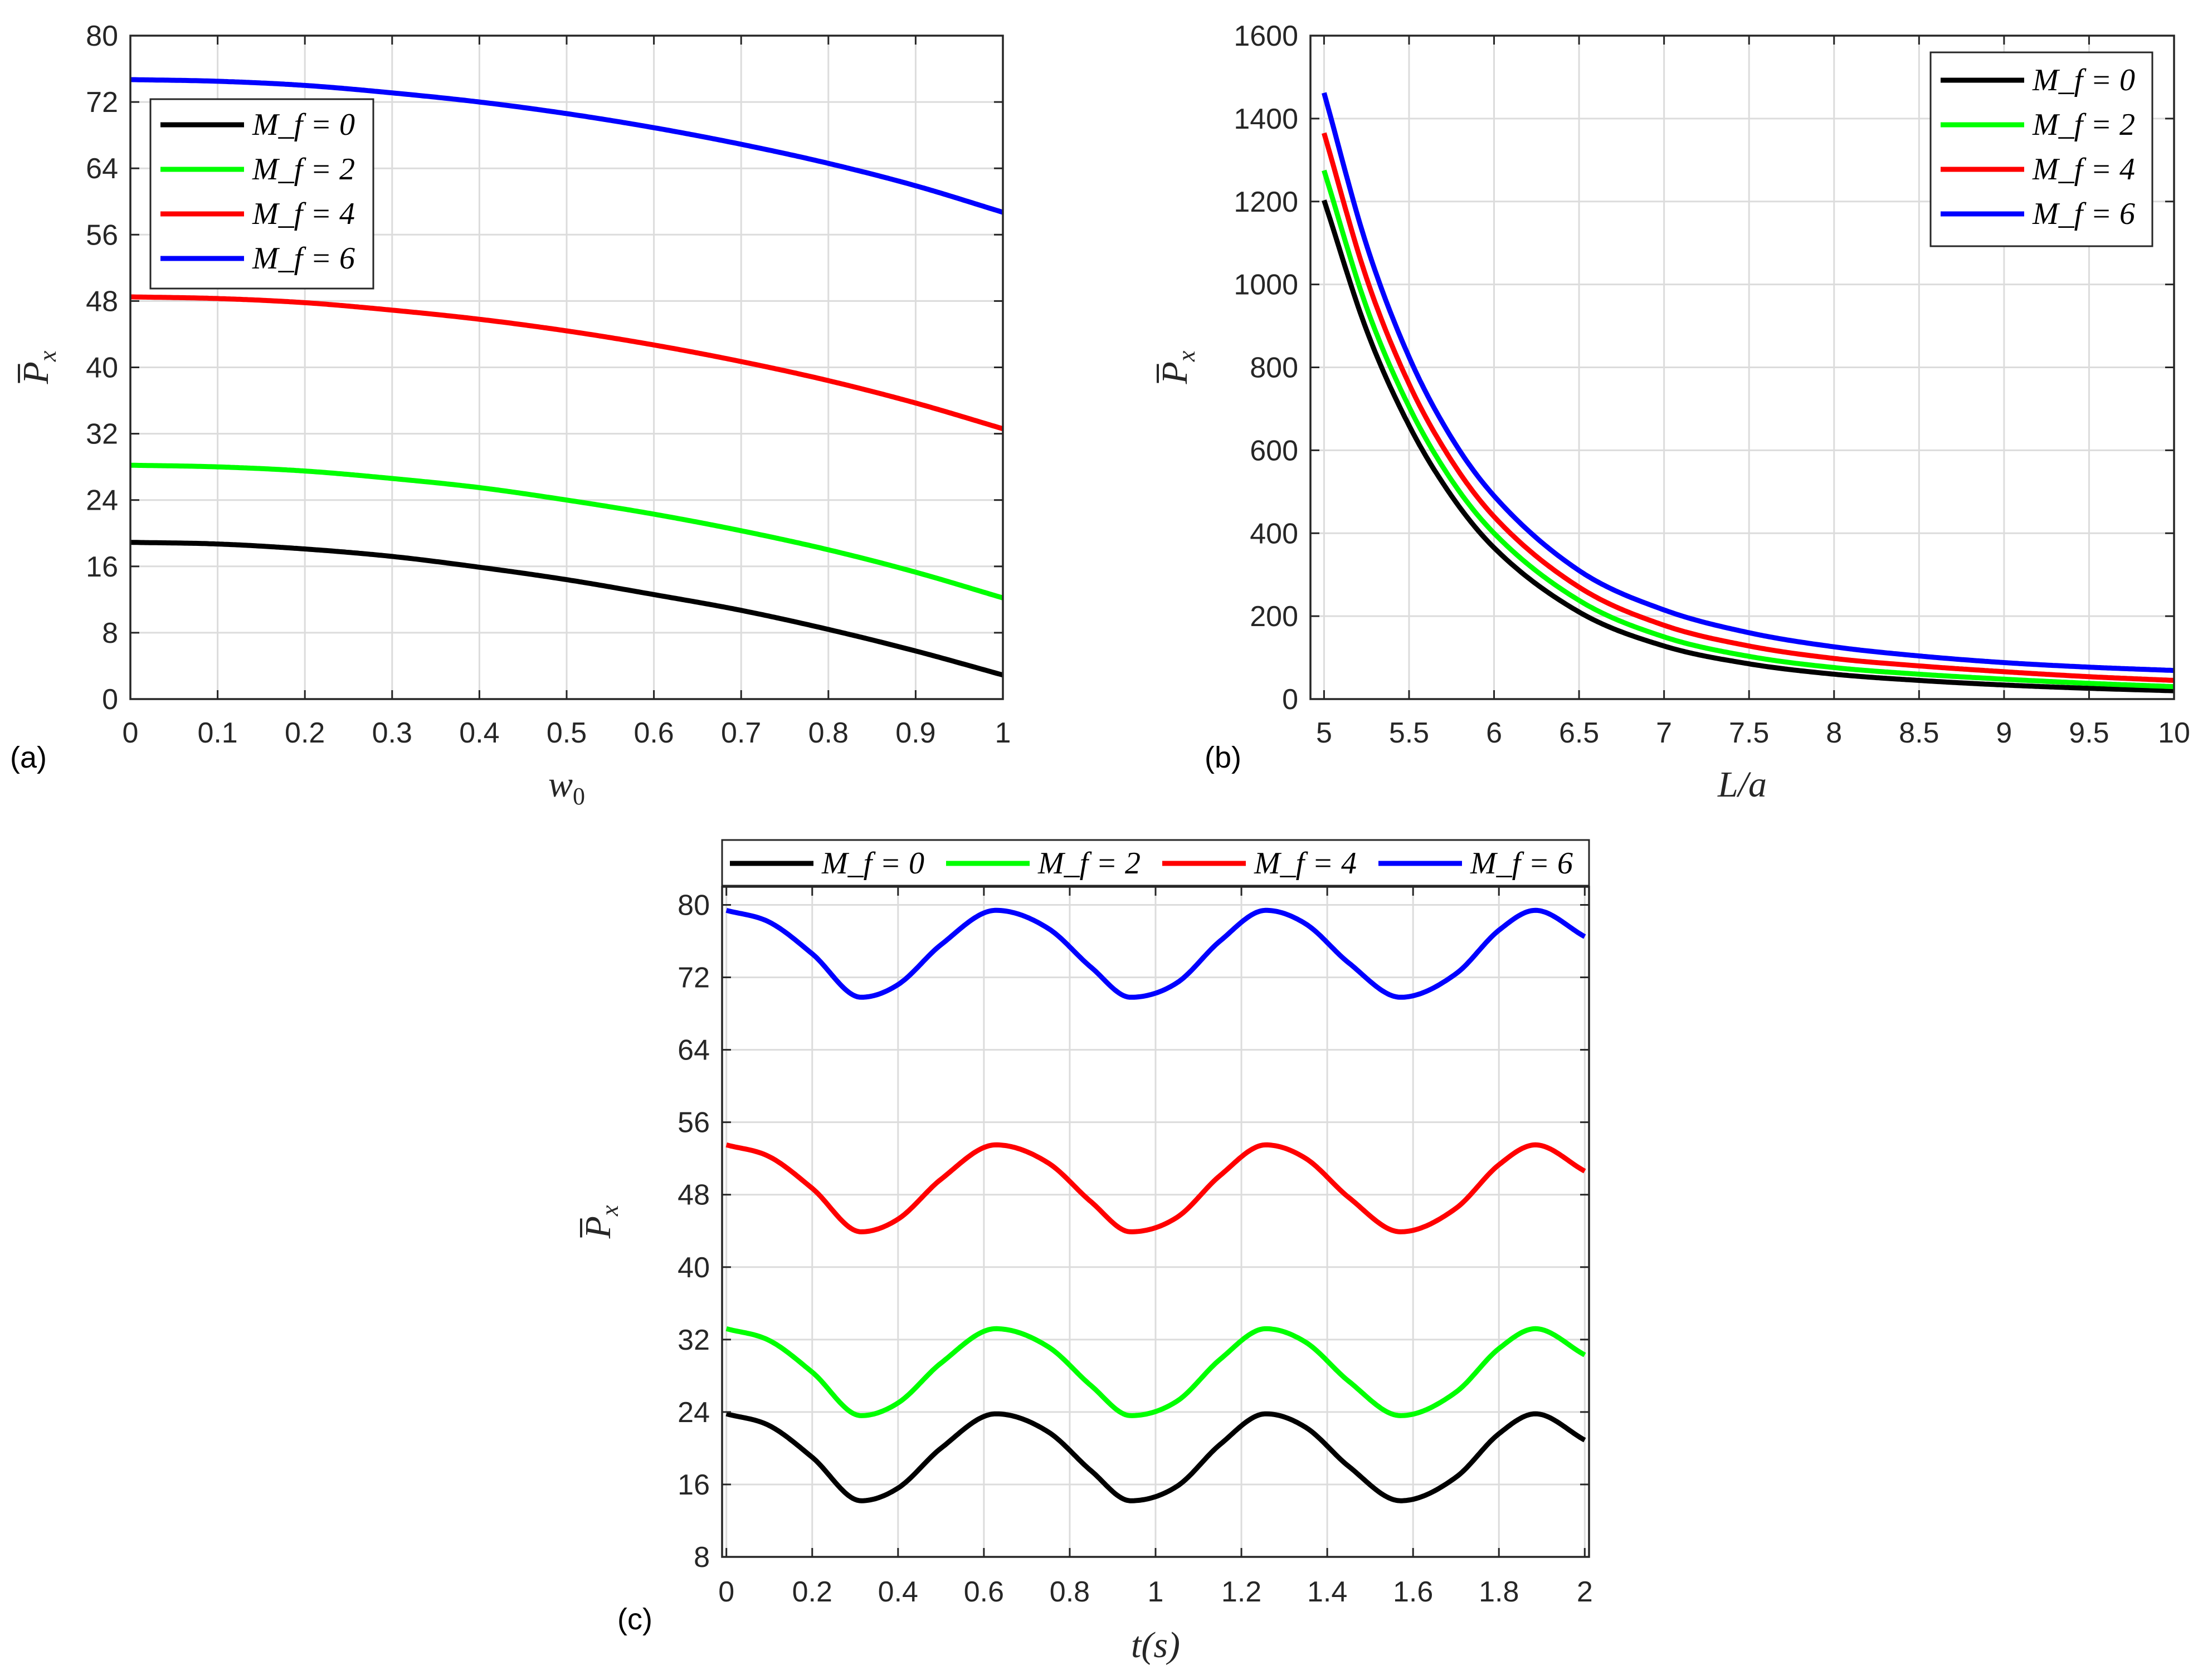 The width and height of the screenshot is (2193, 1680). I want to click on x-tick-label-b-4: 7, so click(1664, 733).